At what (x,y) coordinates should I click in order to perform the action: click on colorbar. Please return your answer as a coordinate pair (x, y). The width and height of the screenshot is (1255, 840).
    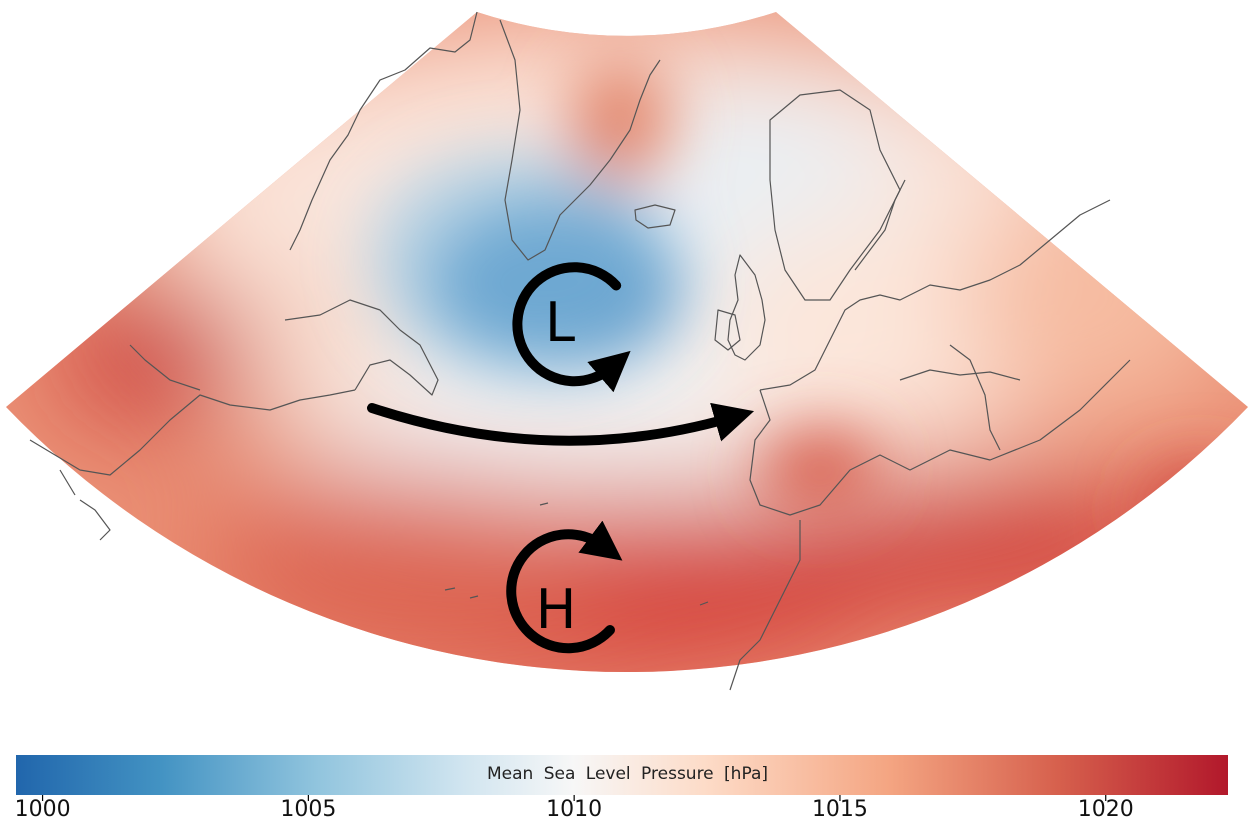
    Looking at the image, I should click on (622, 778).